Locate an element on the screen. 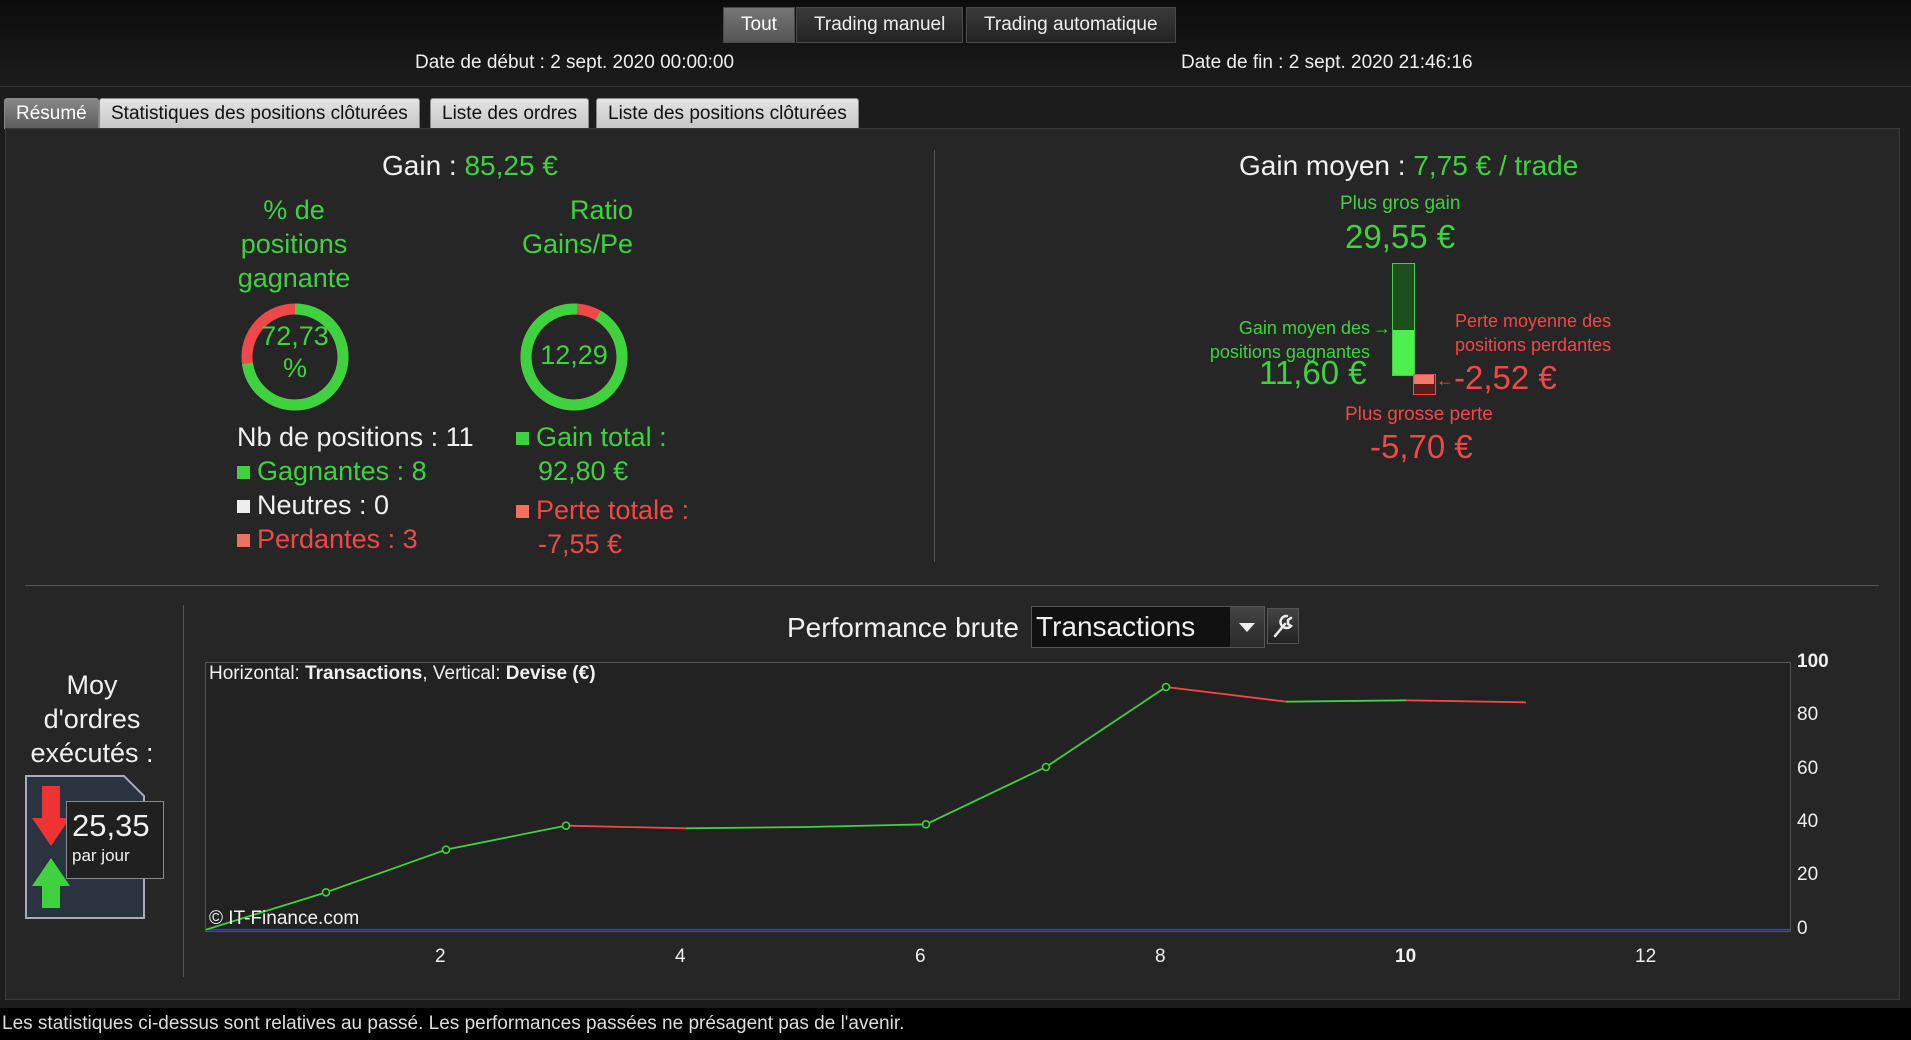  horizontal-divider is located at coordinates (952, 585).